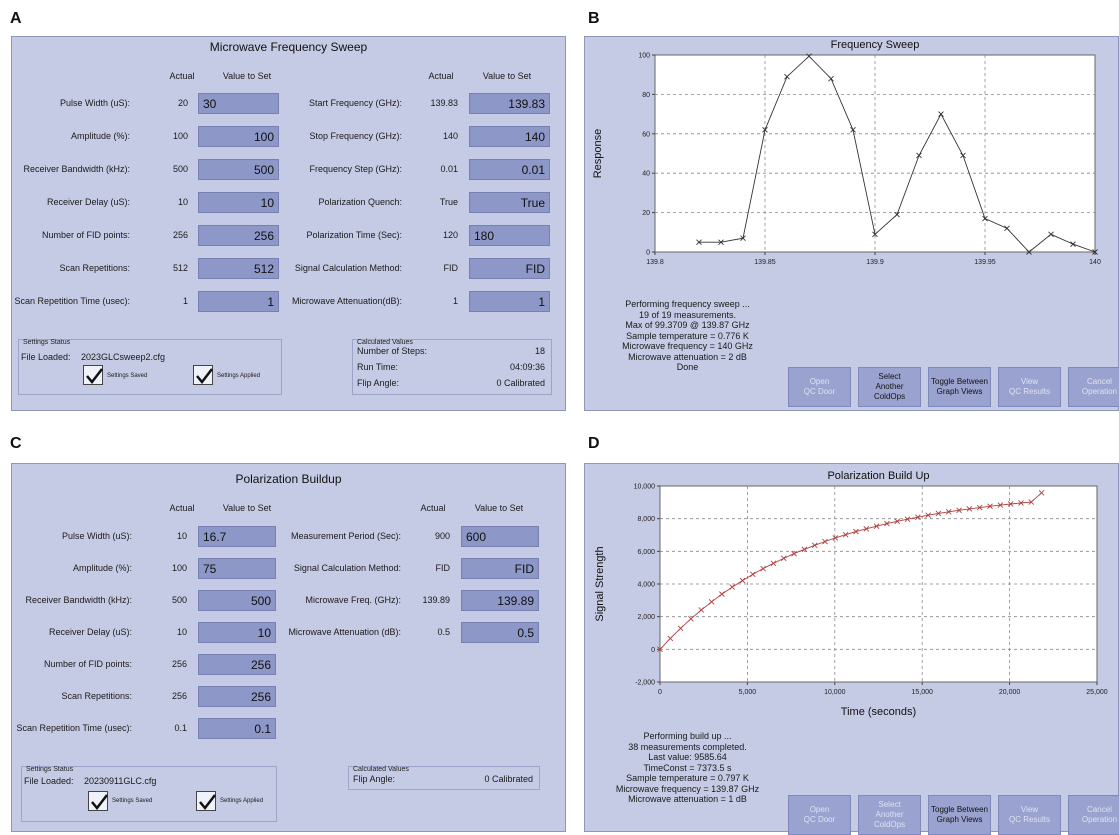 The height and width of the screenshot is (835, 1119). I want to click on settings-saved-label: Settings Saved, so click(127, 376).